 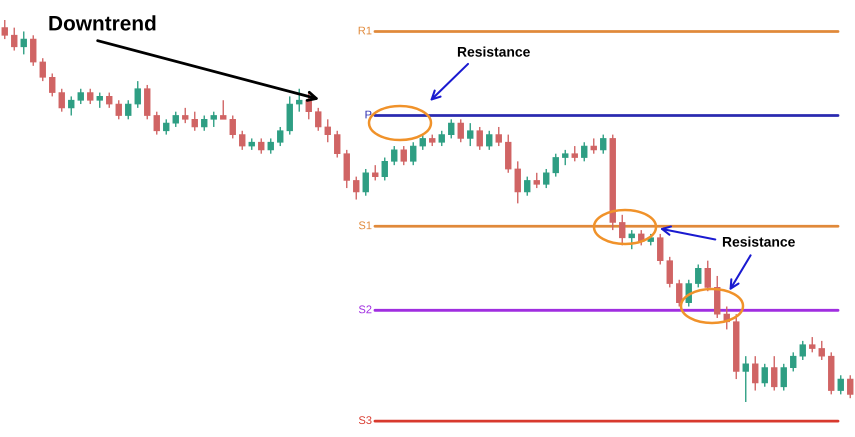 What do you see at coordinates (102, 23) in the screenshot?
I see `annotation: Downtrend` at bounding box center [102, 23].